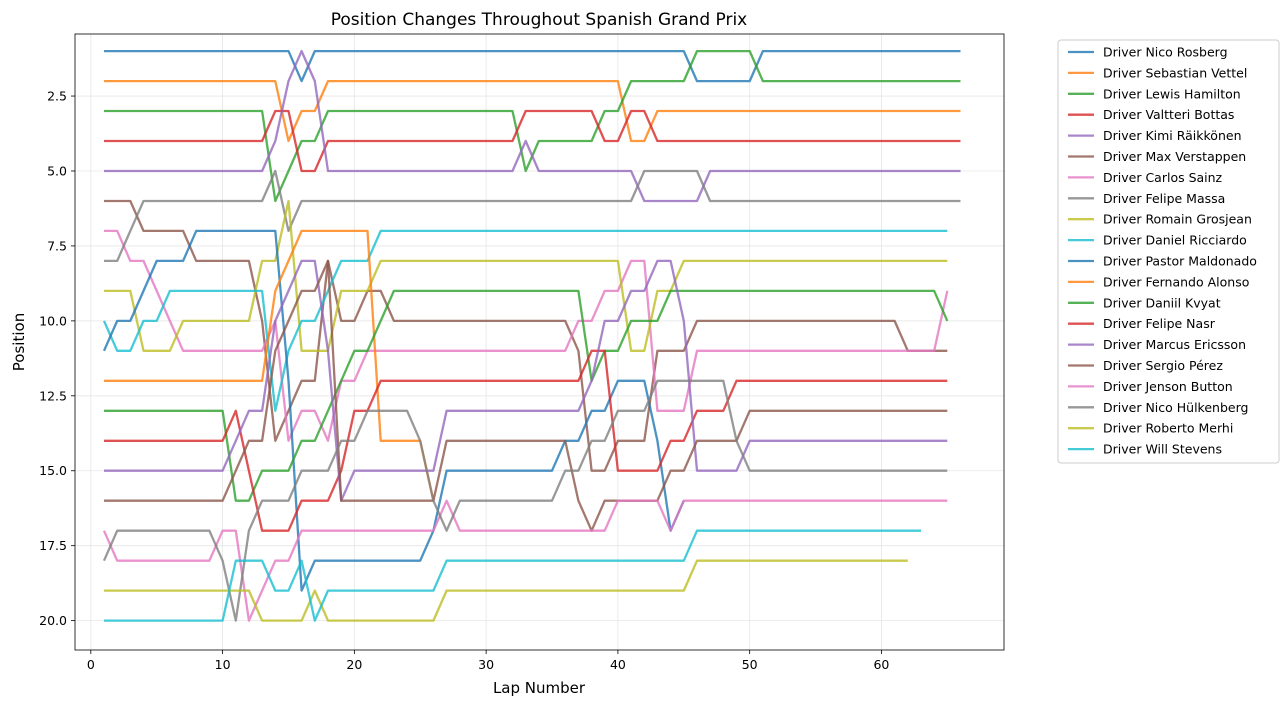  I want to click on x-tick-label: 60, so click(881, 664).